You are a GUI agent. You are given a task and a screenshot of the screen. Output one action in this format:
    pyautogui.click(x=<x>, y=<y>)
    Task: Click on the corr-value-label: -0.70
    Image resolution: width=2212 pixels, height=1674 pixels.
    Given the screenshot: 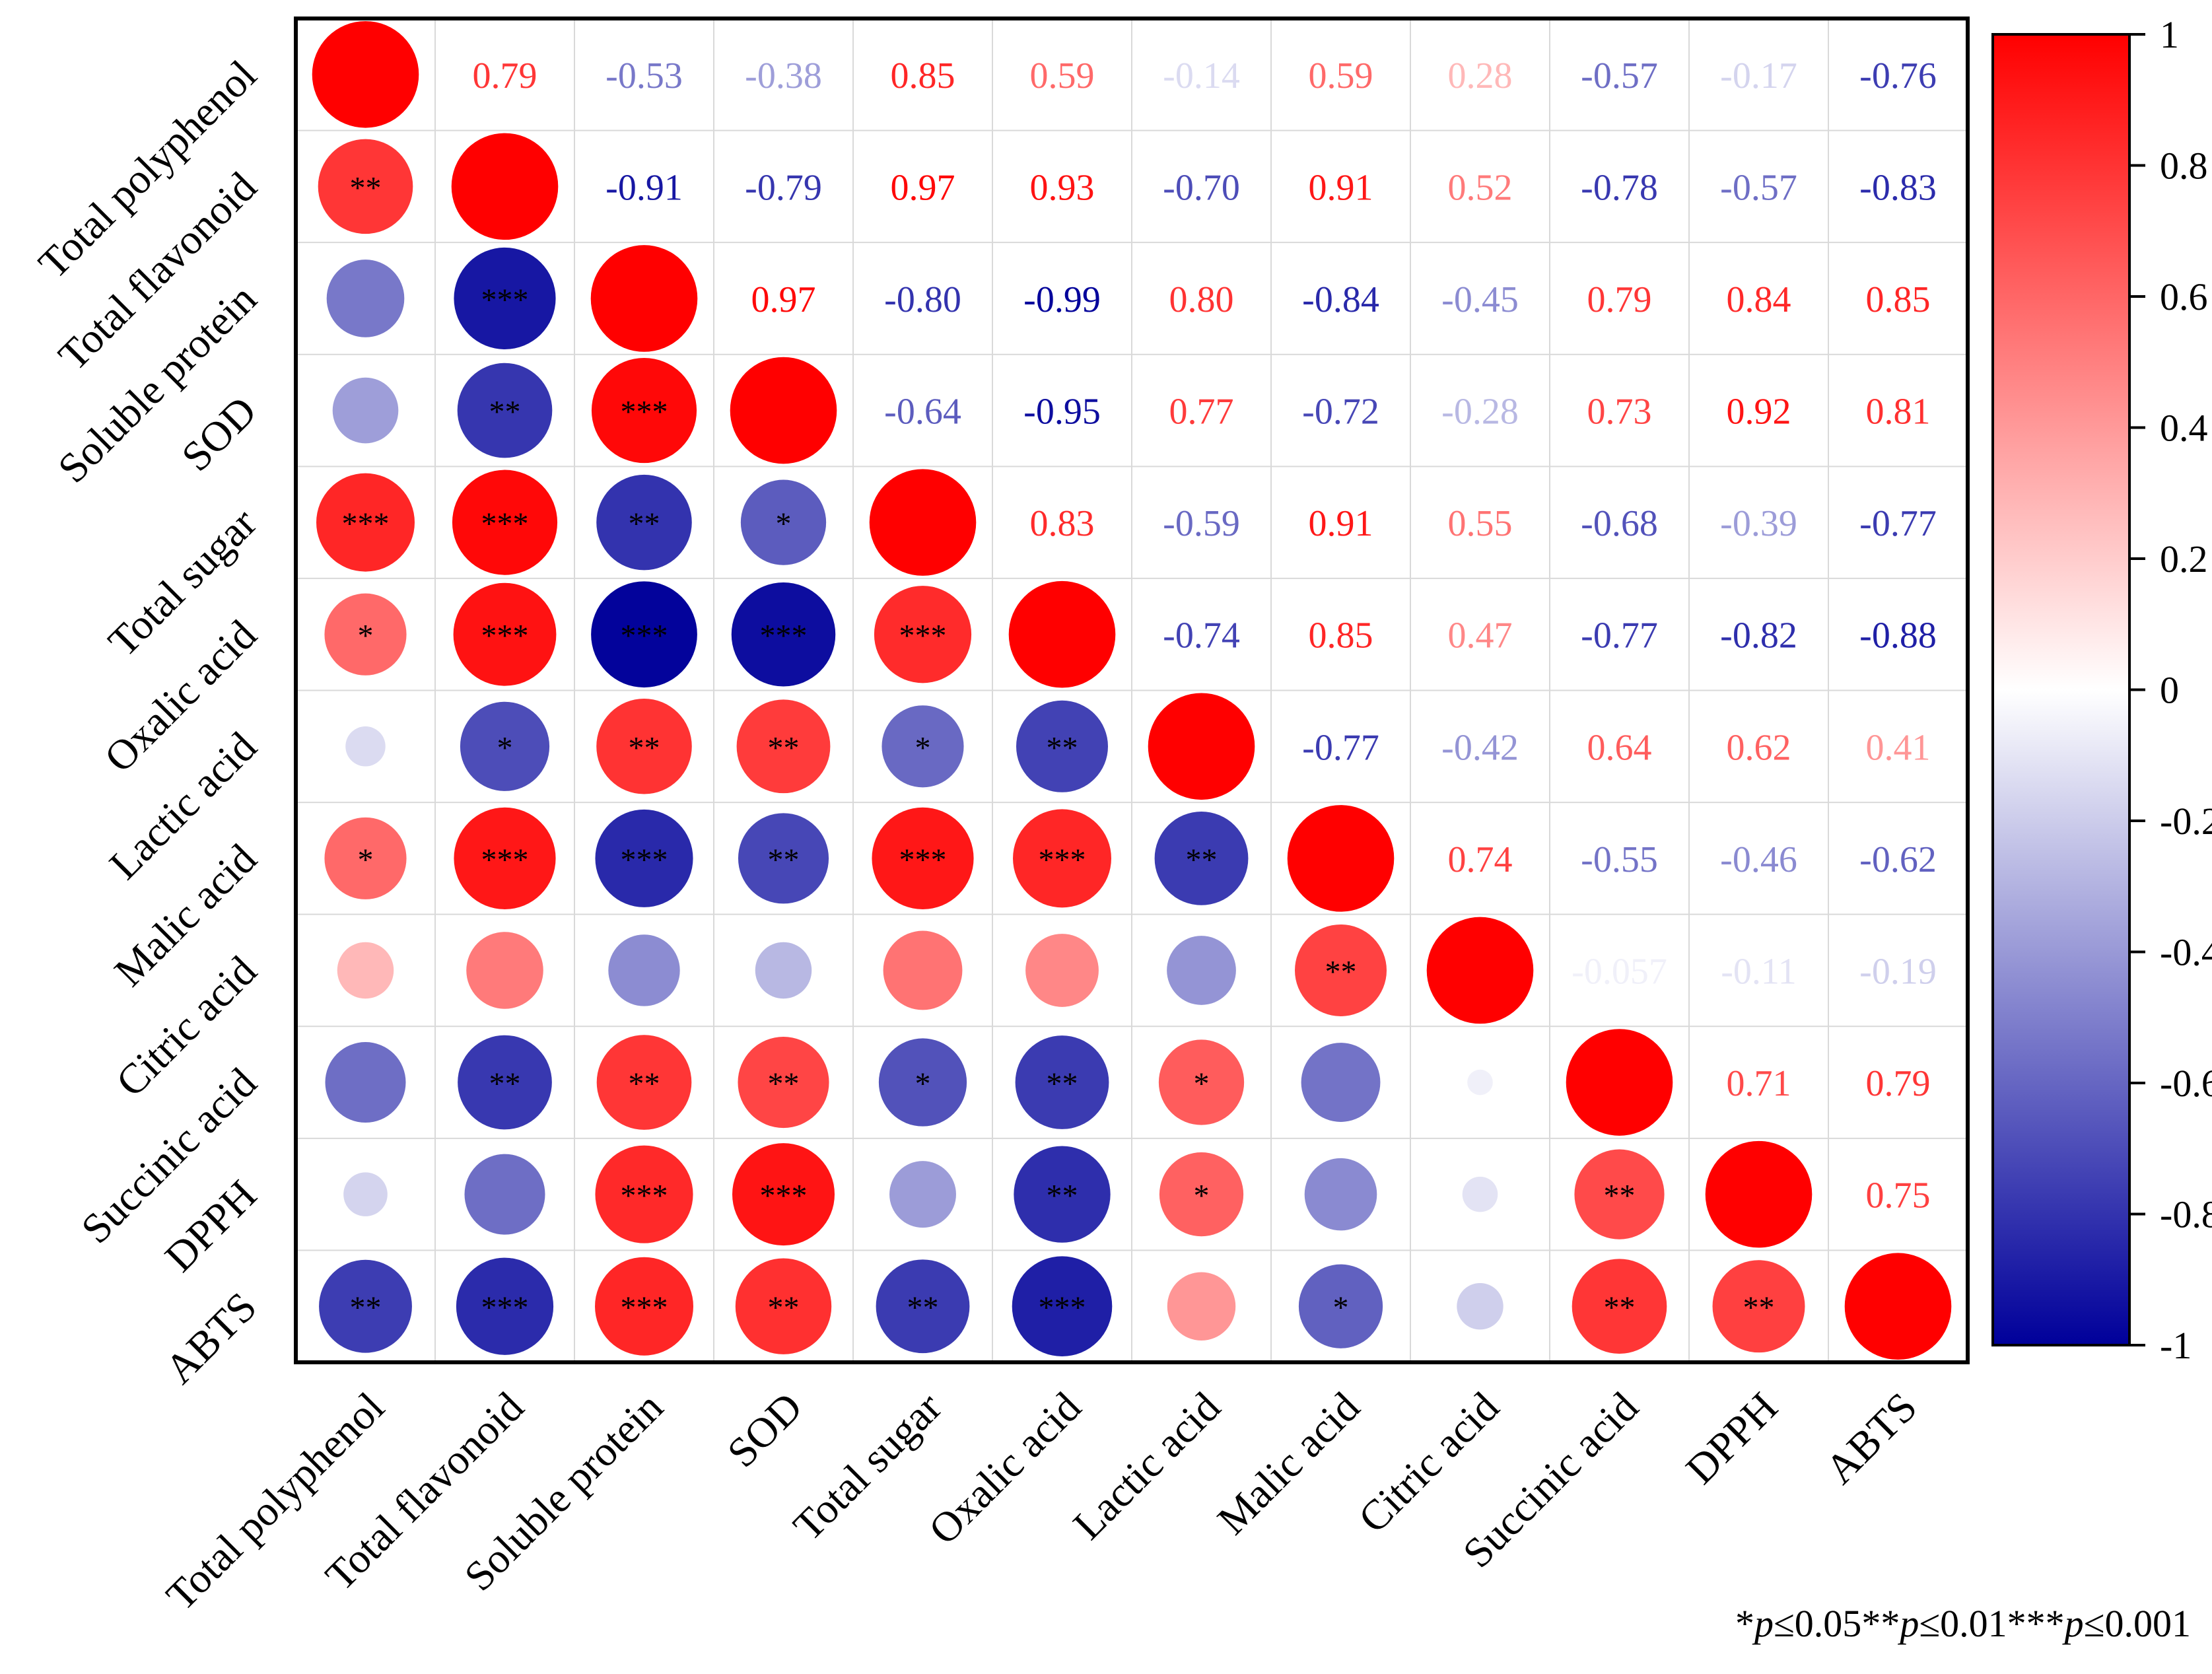 What is the action you would take?
    pyautogui.click(x=1202, y=187)
    